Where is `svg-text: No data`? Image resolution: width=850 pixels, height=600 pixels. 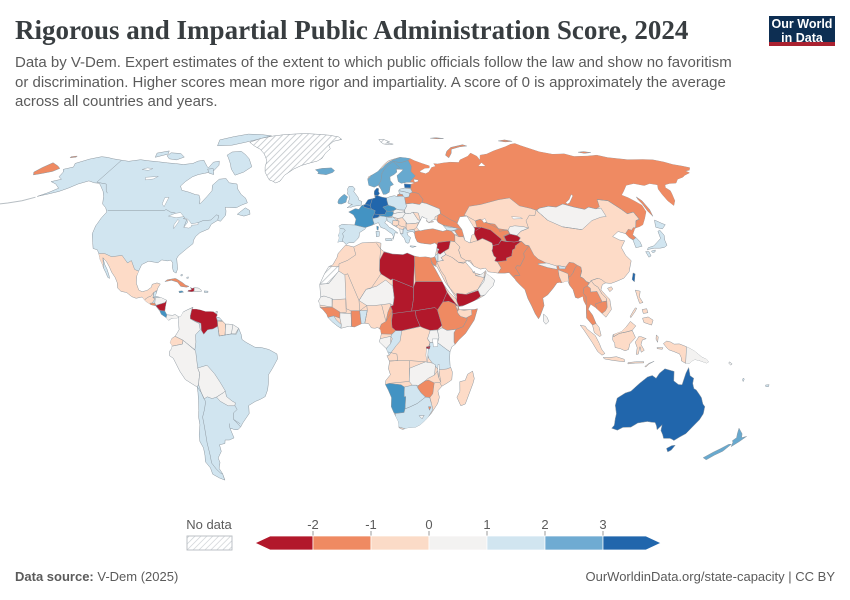 svg-text: No data is located at coordinates (209, 524).